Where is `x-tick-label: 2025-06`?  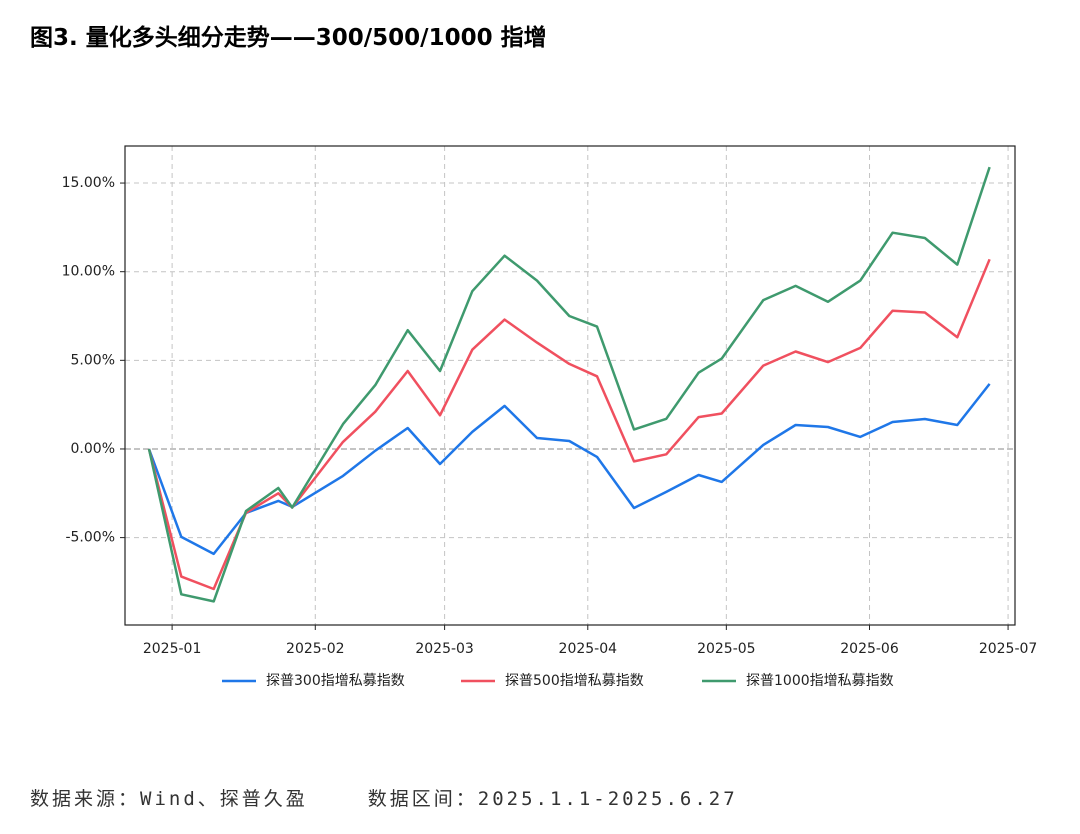
x-tick-label: 2025-06 is located at coordinates (869, 649).